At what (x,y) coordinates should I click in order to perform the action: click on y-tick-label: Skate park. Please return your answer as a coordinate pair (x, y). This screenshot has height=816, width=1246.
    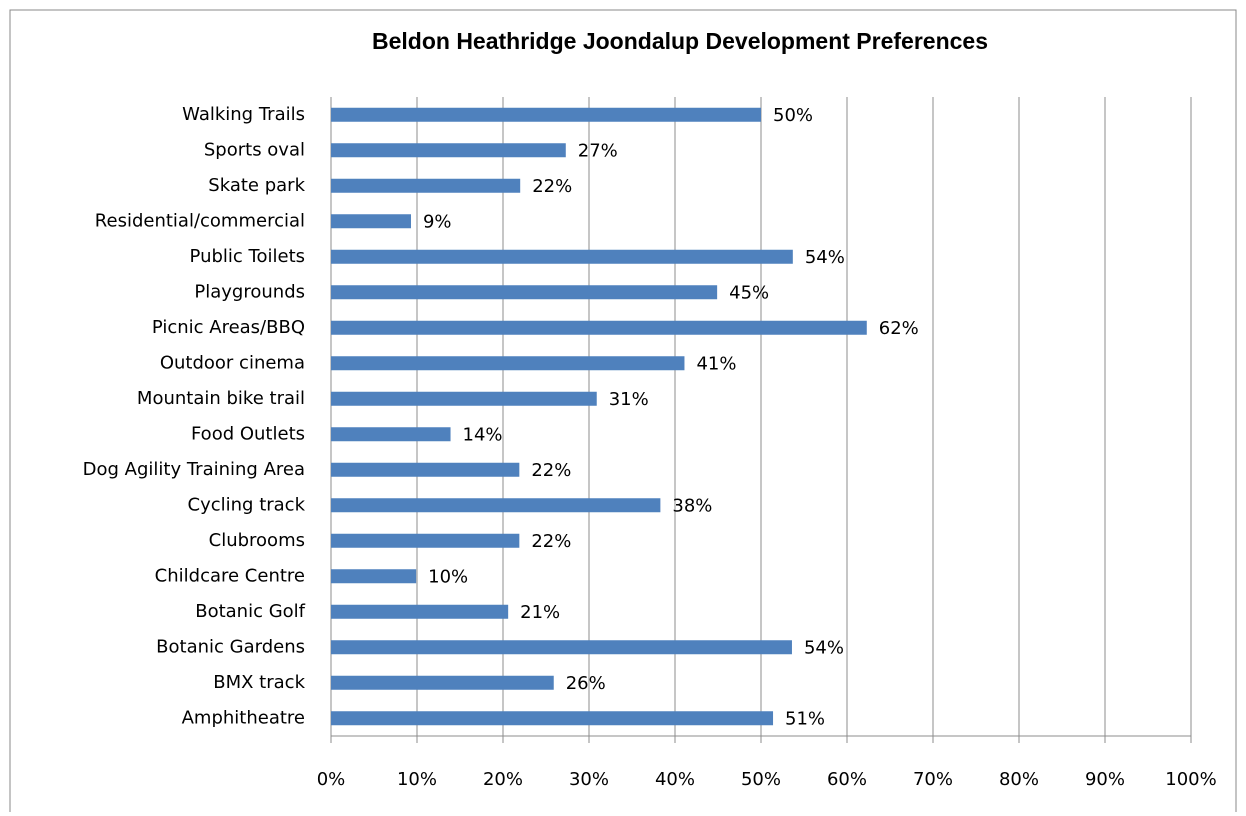
    Looking at the image, I should click on (256, 185).